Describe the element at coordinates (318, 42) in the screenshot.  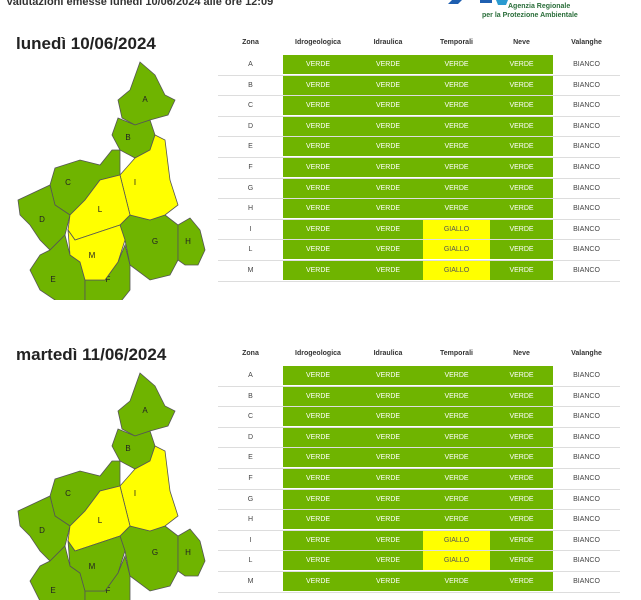
I see `column-header: Idrogeologica` at that location.